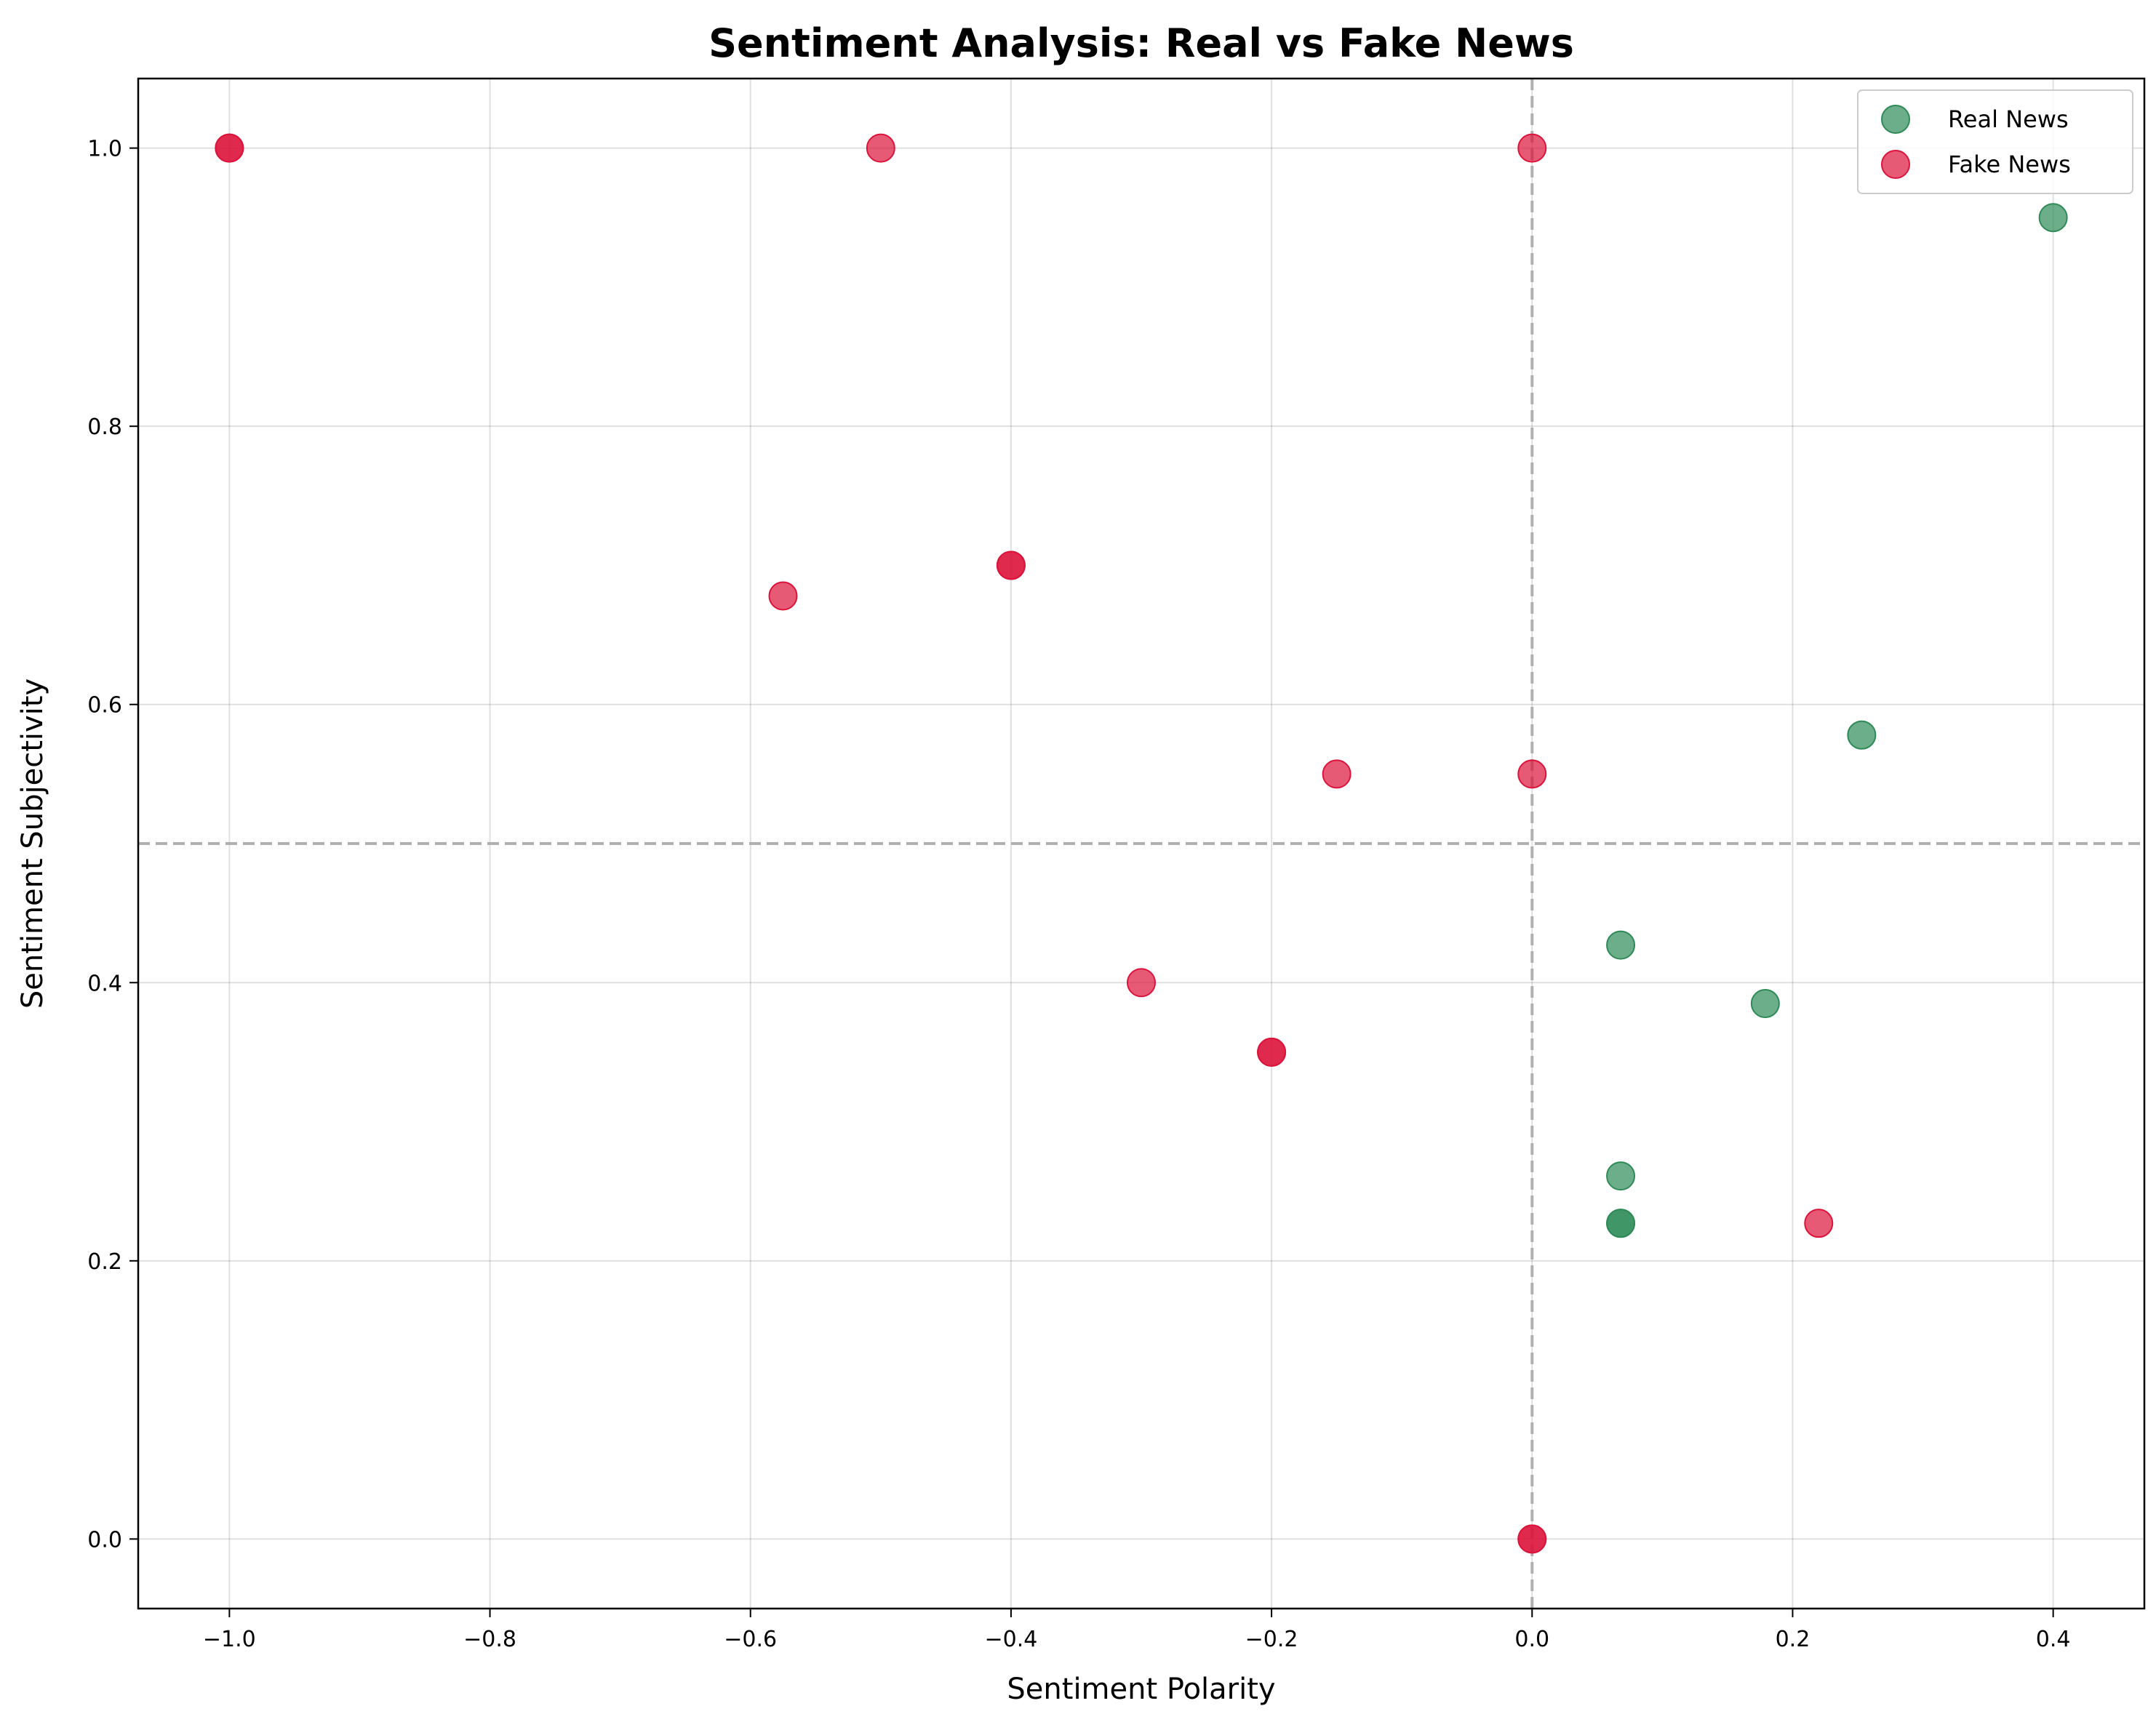  What do you see at coordinates (1895, 119) in the screenshot?
I see `legend-marker-real-news` at bounding box center [1895, 119].